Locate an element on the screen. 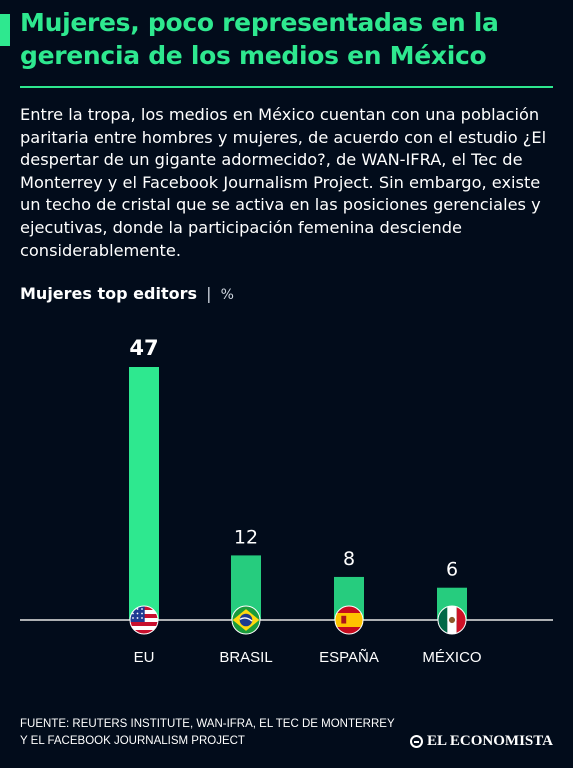 This screenshot has height=768, width=573. category-label: ESPAÑA is located at coordinates (349, 657).